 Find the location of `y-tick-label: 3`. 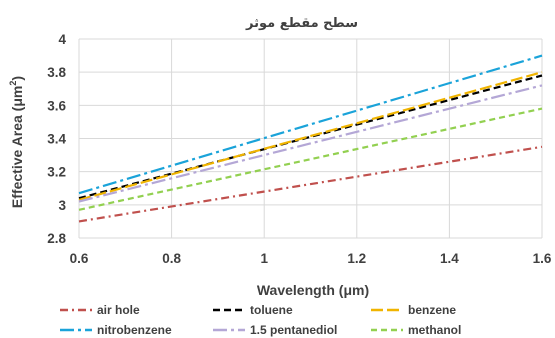

y-tick-label: 3 is located at coordinates (62, 205).